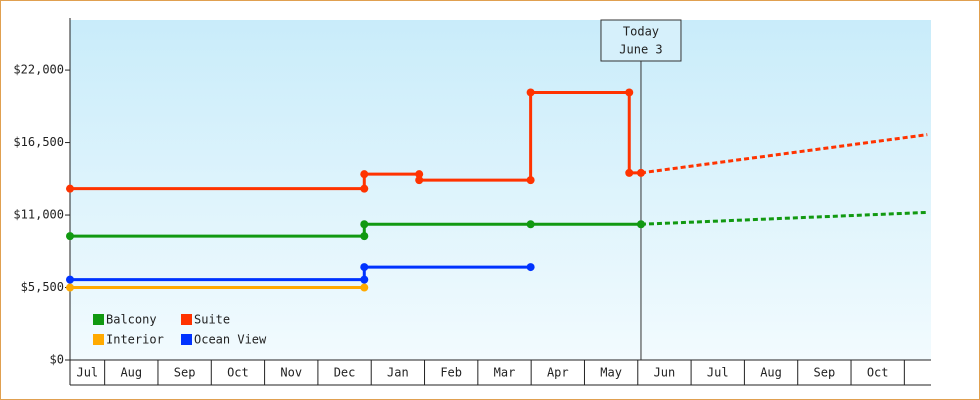 The width and height of the screenshot is (980, 400). I want to click on y-tick-label: $22,000, so click(38, 70).